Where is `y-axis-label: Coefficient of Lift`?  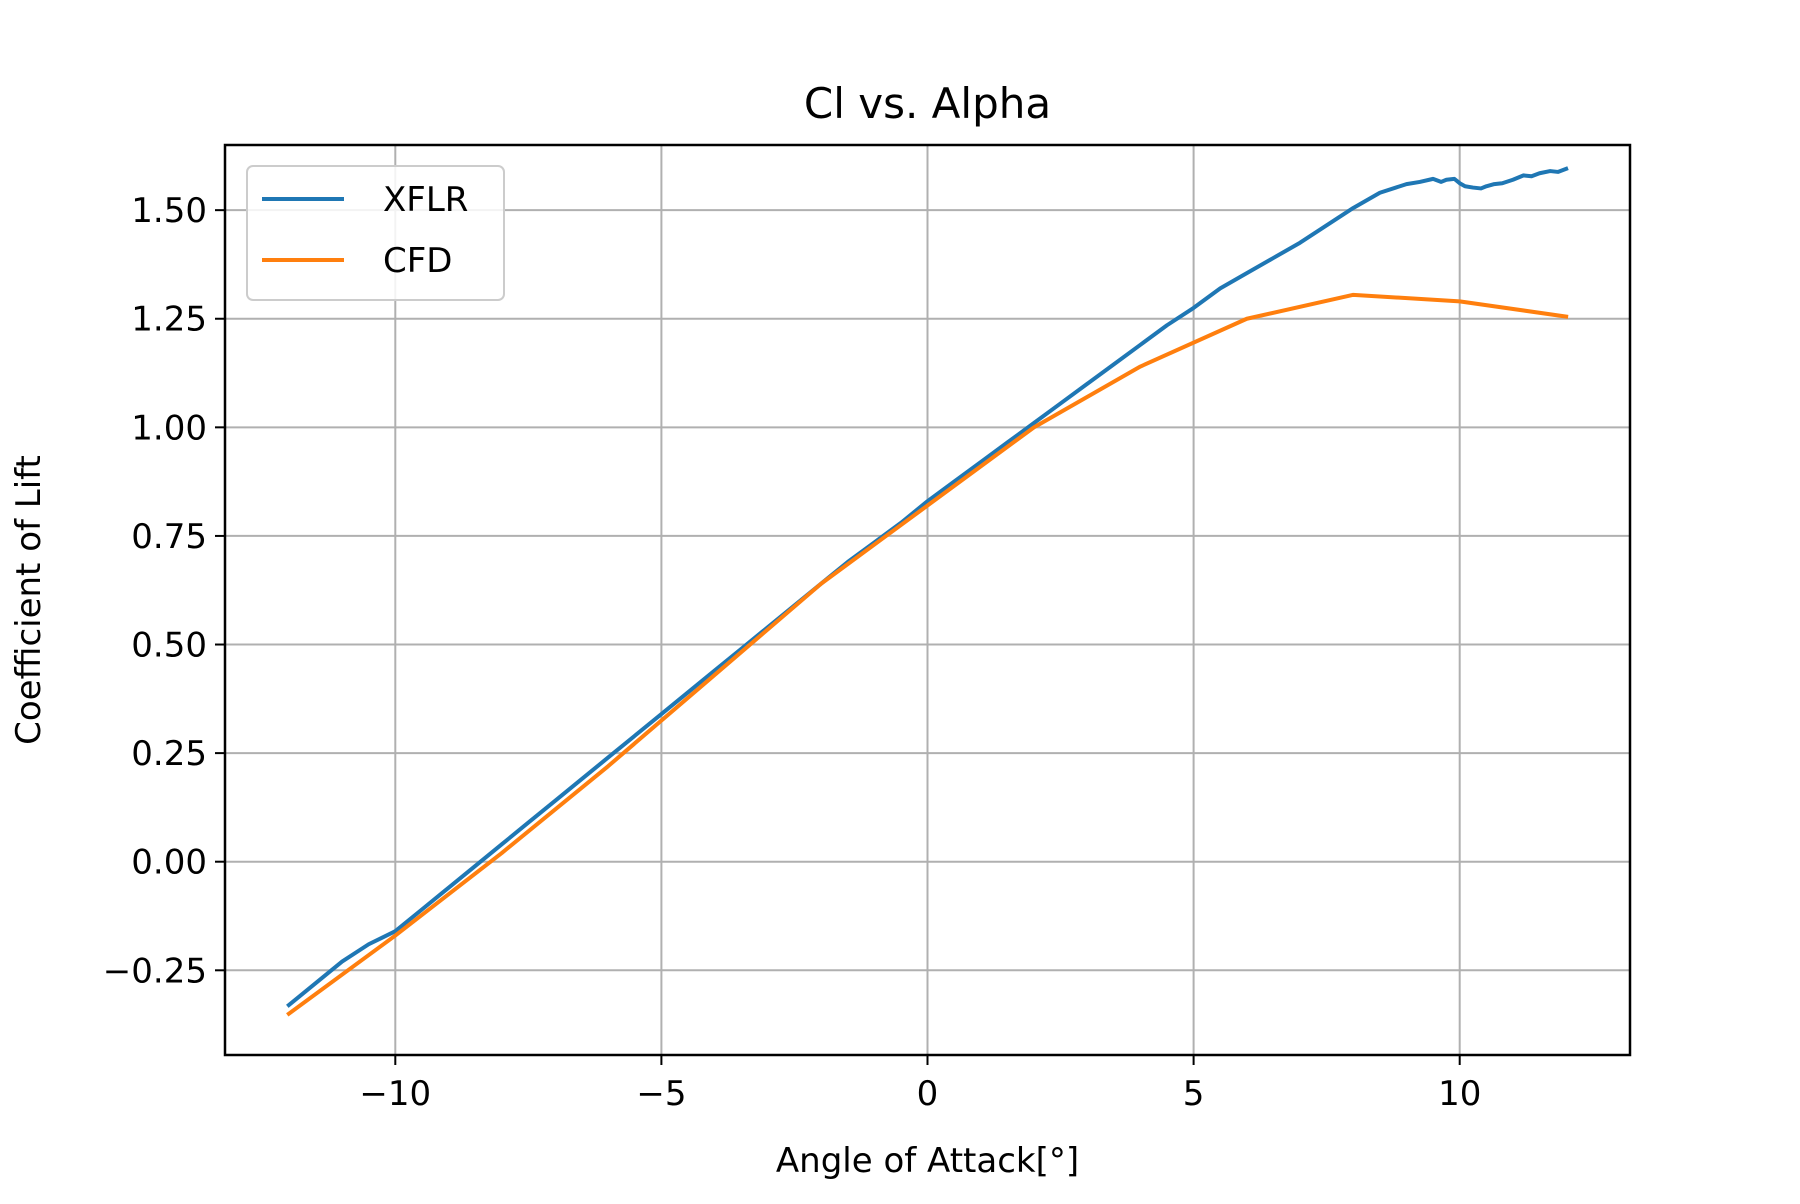 y-axis-label: Coefficient of Lift is located at coordinates (29, 600).